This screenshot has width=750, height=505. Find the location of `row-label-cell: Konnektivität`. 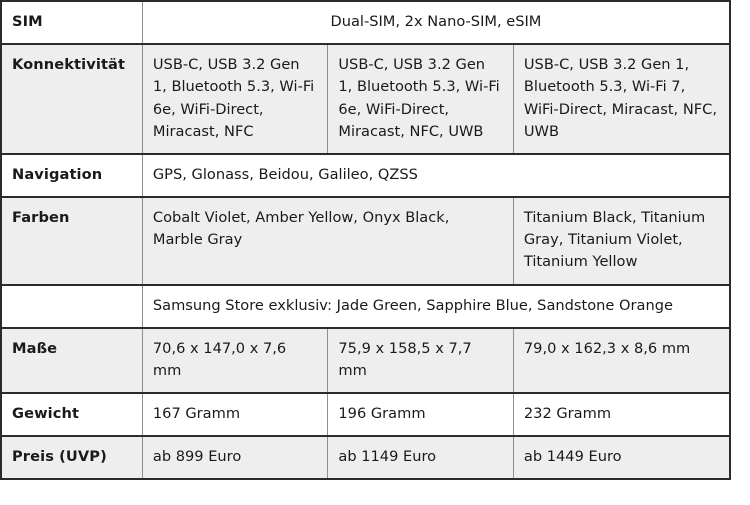

row-label-cell: Konnektivität is located at coordinates (72, 99).